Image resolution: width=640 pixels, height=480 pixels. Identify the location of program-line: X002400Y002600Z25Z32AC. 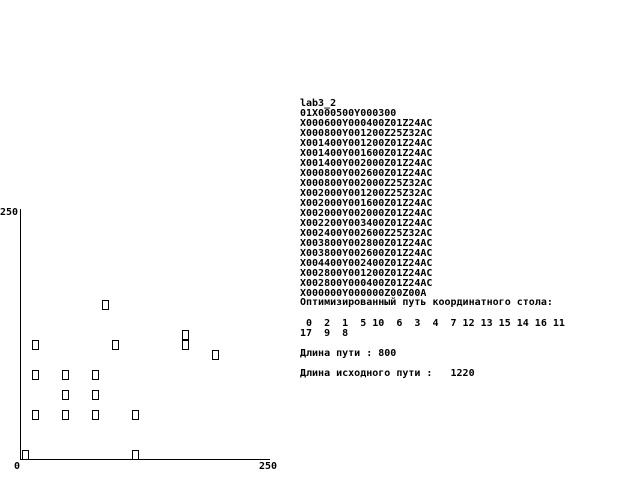
(366, 233).